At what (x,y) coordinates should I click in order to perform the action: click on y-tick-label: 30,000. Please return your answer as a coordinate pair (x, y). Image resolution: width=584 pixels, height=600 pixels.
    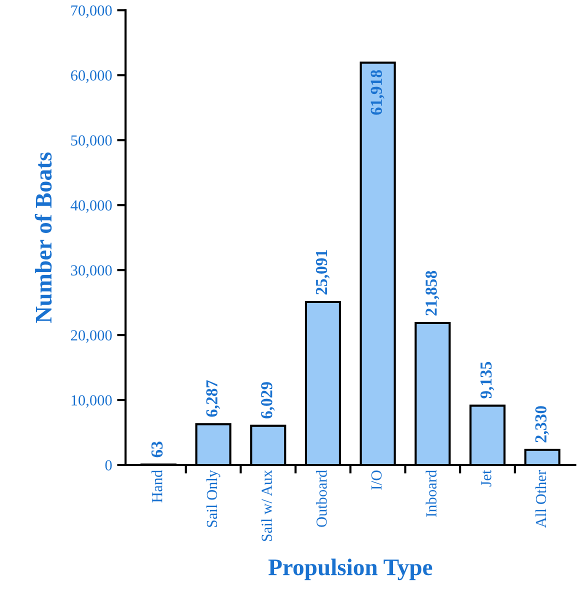
    Looking at the image, I should click on (91, 271).